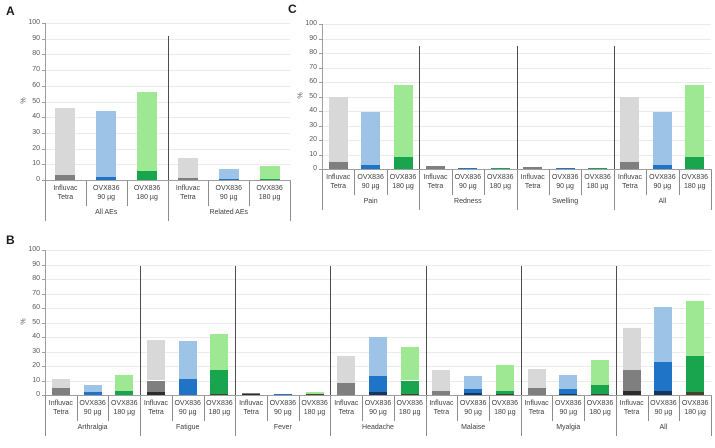  I want to click on group-category-label: Pain, so click(370, 201).